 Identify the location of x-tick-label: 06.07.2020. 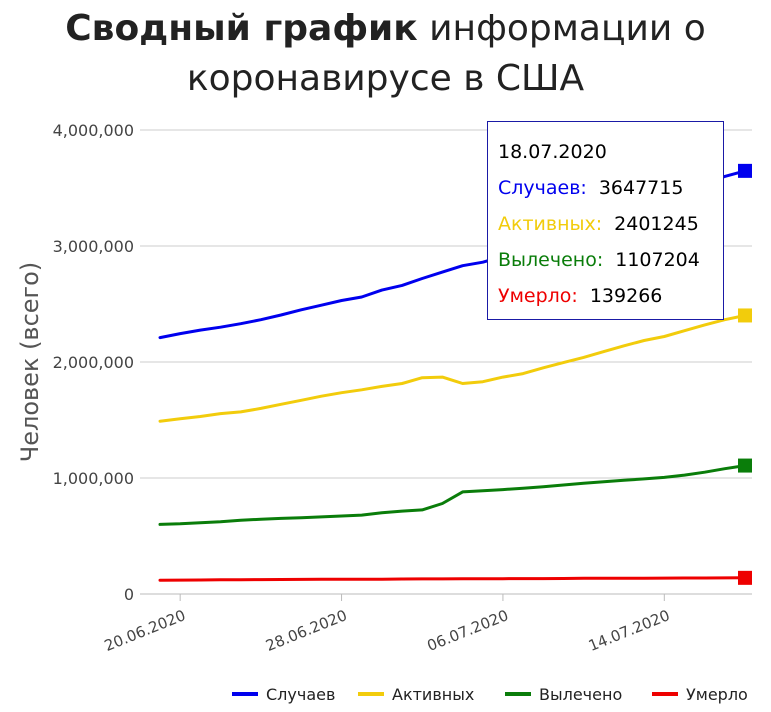
(468, 630).